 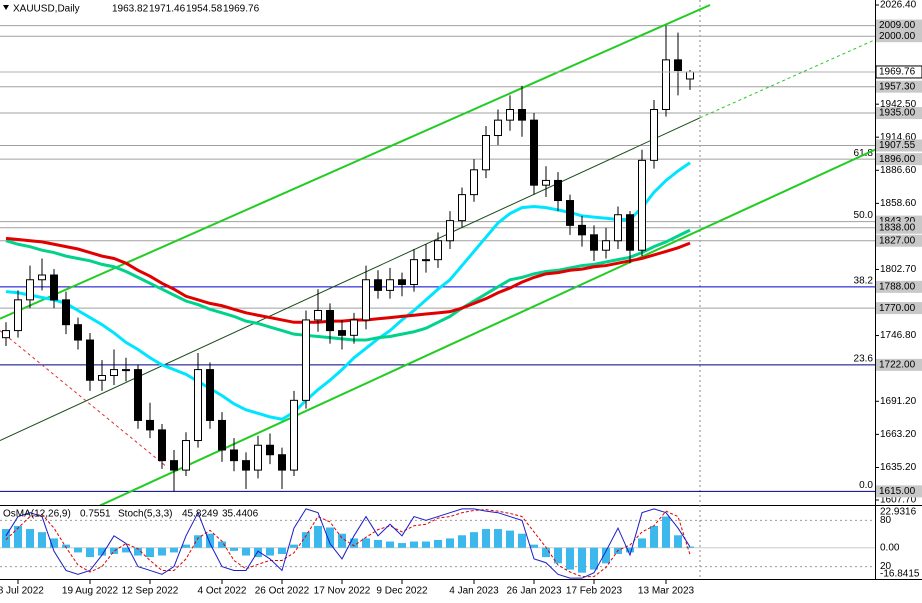 What do you see at coordinates (886, 566) in the screenshot?
I see `stoch-level-label: 20` at bounding box center [886, 566].